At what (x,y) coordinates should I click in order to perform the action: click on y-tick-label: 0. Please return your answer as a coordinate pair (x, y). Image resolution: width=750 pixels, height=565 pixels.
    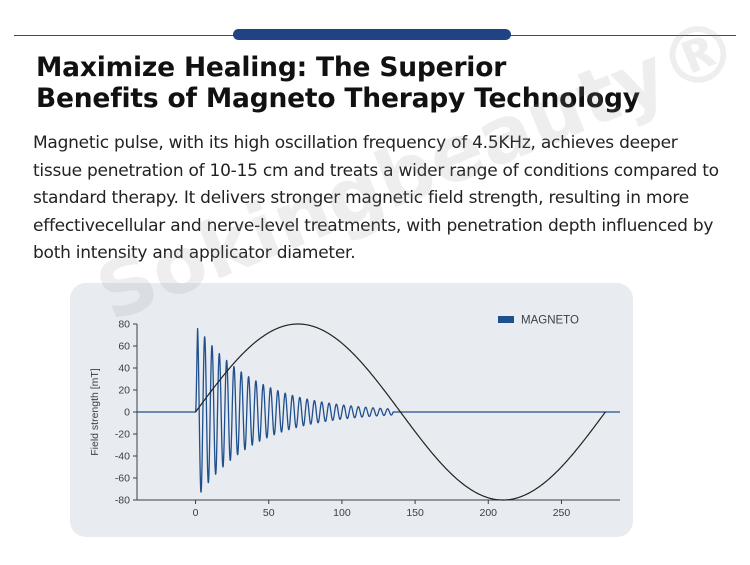
    Looking at the image, I should click on (127, 413).